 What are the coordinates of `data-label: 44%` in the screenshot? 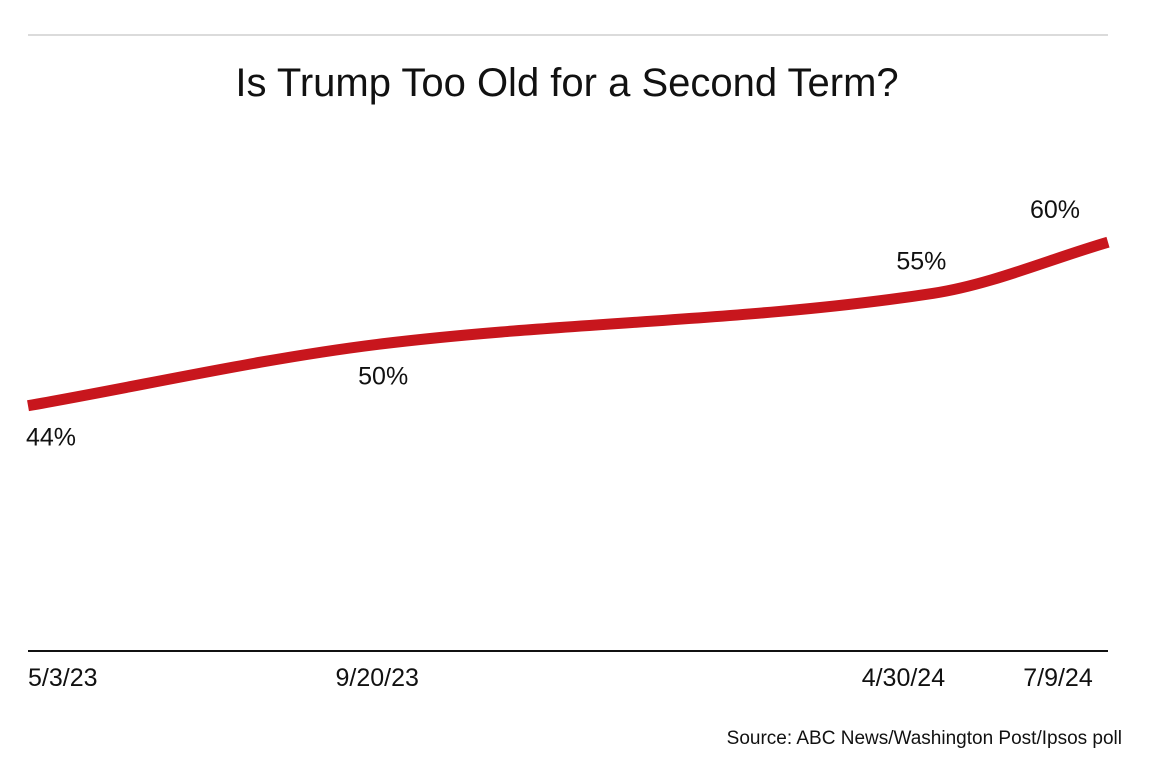 It's located at (51, 438).